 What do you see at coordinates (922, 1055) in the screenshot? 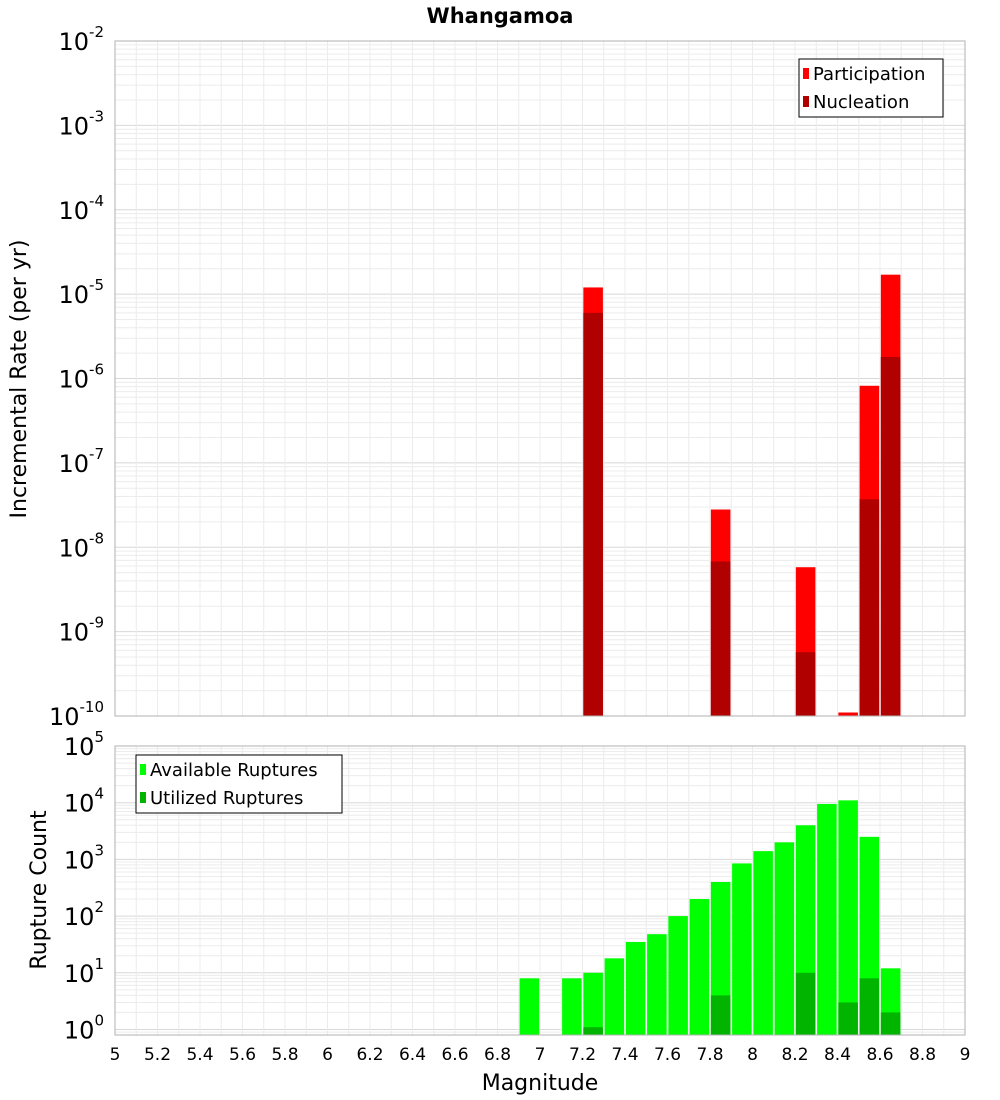
I see `x-tick-label: 8.8` at bounding box center [922, 1055].